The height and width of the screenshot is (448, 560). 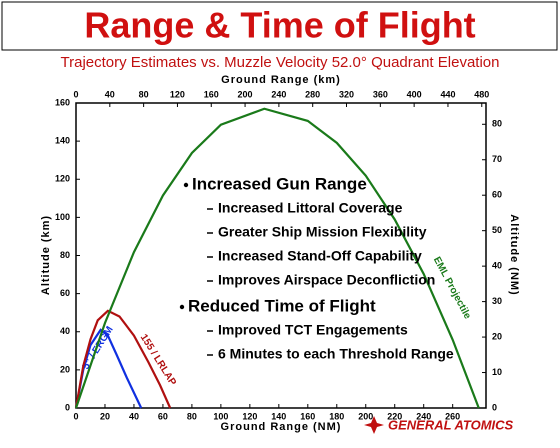 What do you see at coordinates (365, 416) in the screenshot?
I see `x-tick-label: 200` at bounding box center [365, 416].